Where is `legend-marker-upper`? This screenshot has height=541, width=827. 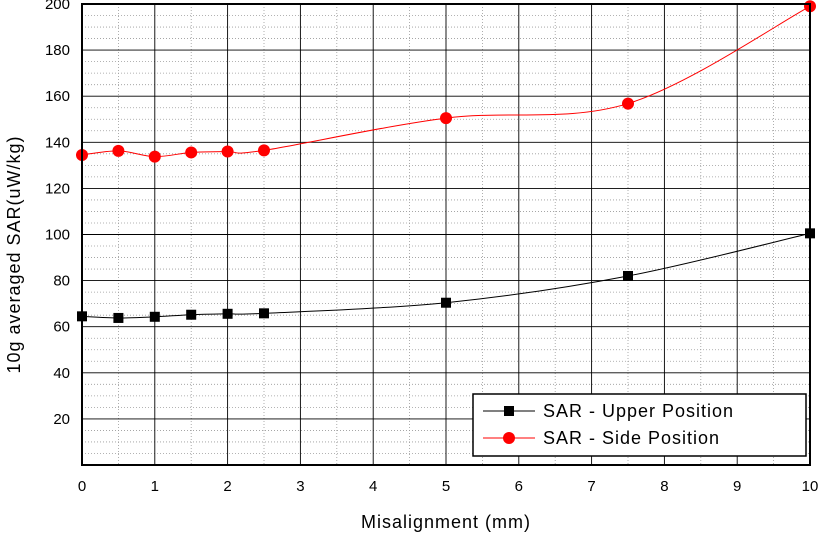
legend-marker-upper is located at coordinates (509, 411).